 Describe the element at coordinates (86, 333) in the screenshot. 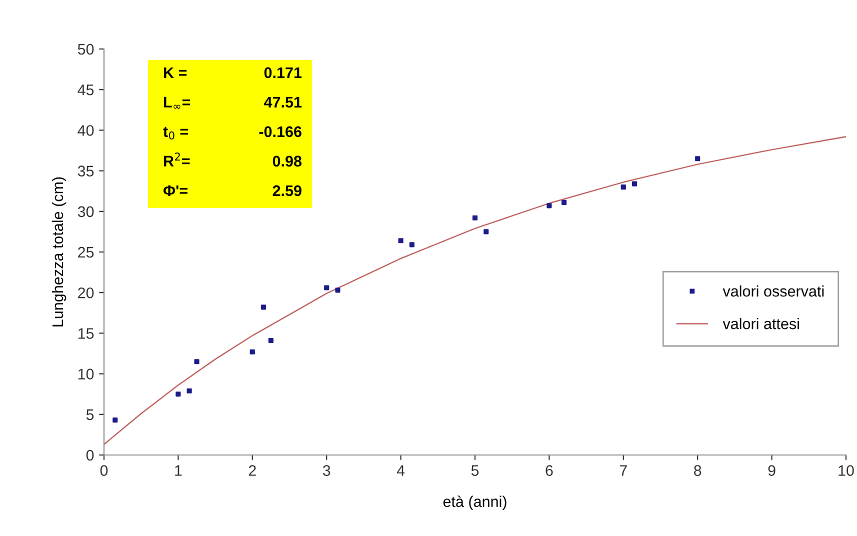

I see `y-tick-label: 15` at that location.